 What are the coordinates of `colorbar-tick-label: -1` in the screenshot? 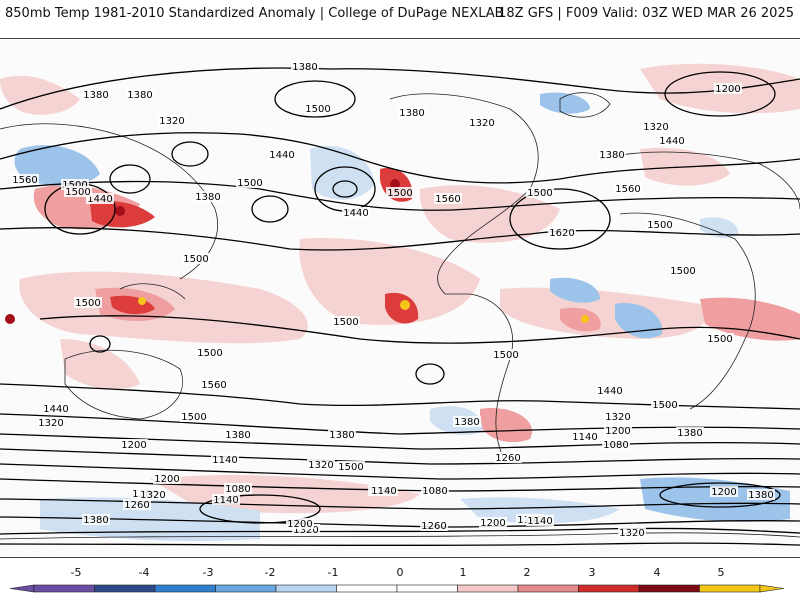 It's located at (333, 572).